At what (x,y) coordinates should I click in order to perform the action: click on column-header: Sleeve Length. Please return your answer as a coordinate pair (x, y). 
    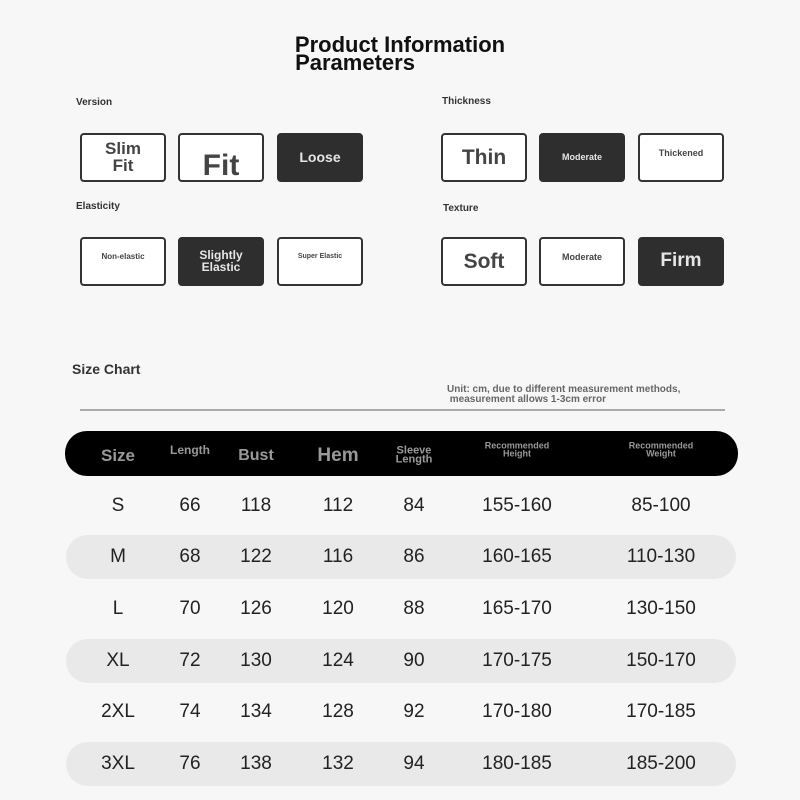
    Looking at the image, I should click on (414, 455).